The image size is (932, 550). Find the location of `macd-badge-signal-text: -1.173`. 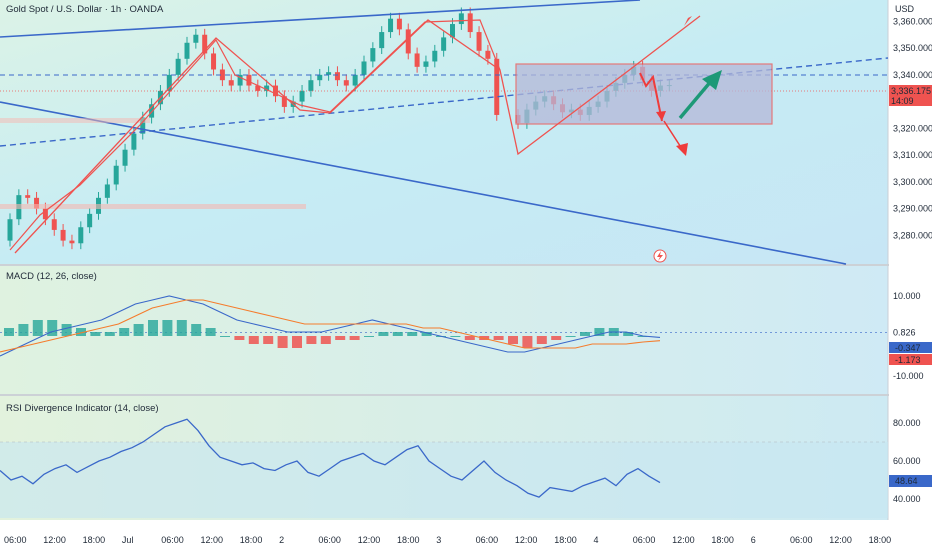

macd-badge-signal-text: -1.173 is located at coordinates (908, 360).